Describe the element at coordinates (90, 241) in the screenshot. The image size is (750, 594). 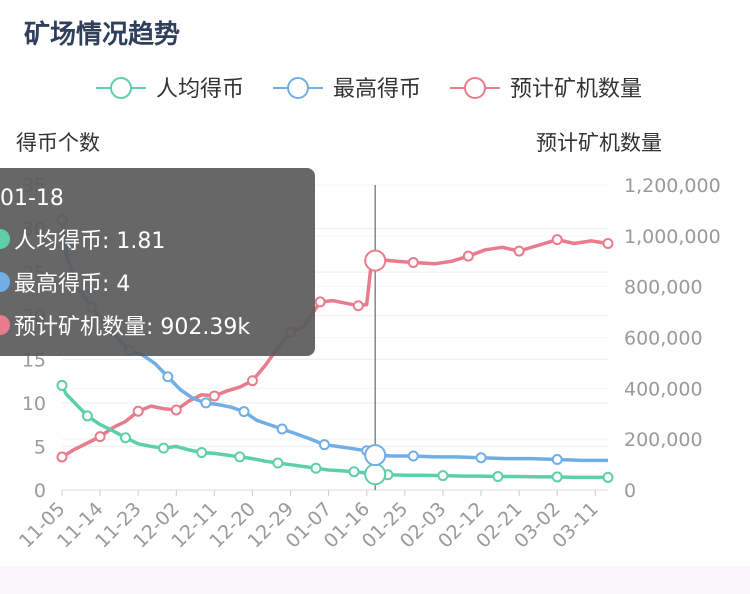
I see `tooltip-avg-value: 人均得币: 1.81` at that location.